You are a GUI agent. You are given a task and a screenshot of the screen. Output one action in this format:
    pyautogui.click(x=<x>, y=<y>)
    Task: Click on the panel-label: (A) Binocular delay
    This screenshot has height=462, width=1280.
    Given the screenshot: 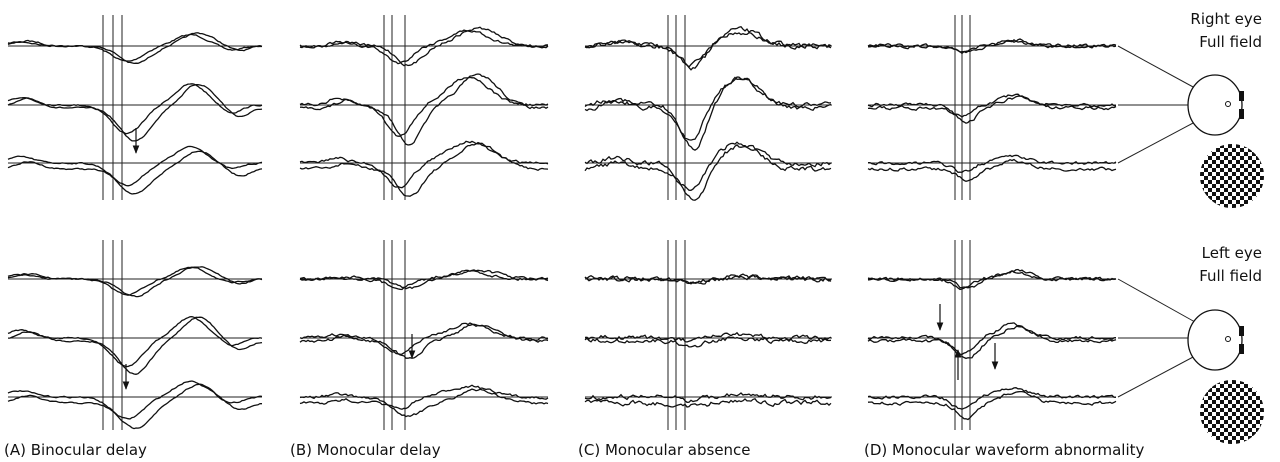 What is the action you would take?
    pyautogui.click(x=75, y=450)
    